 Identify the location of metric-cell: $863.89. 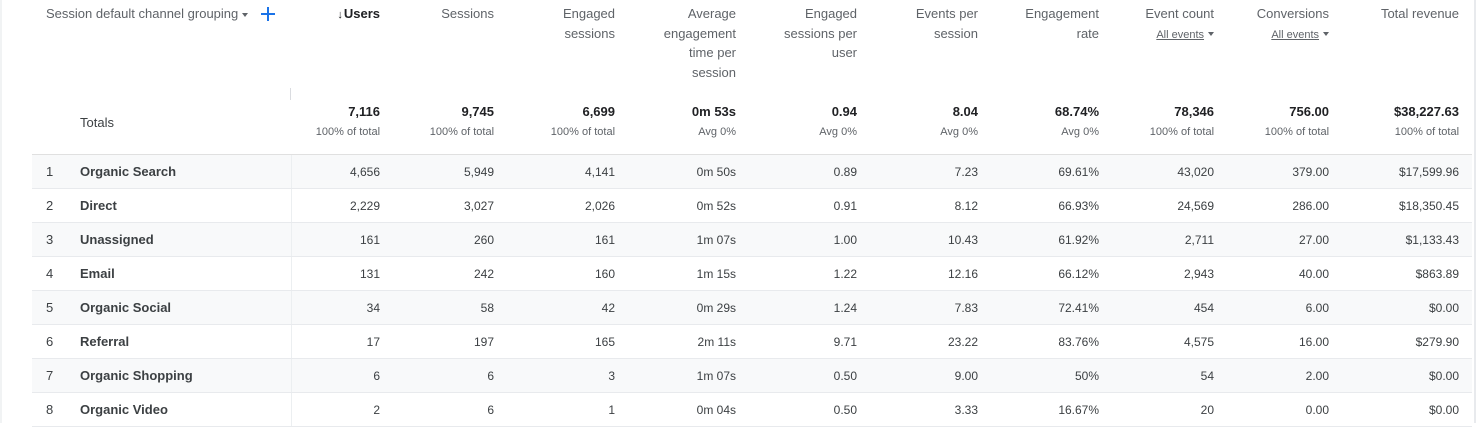
(1407, 273).